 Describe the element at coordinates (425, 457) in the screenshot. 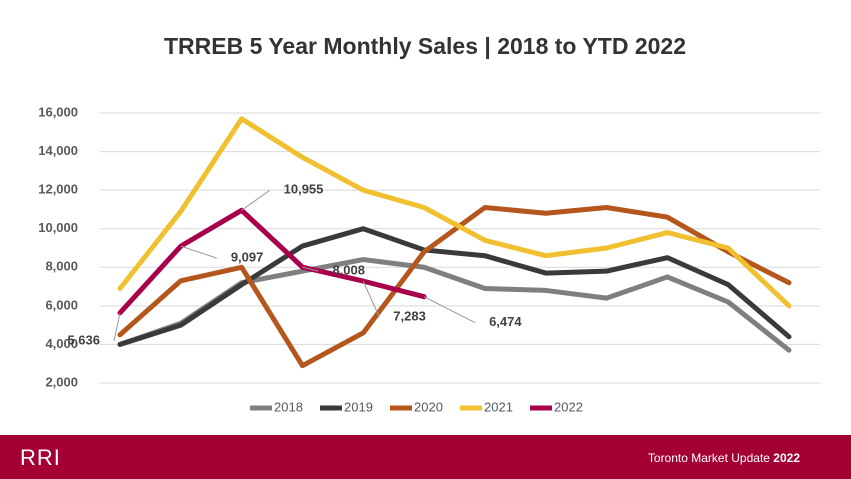

I see `footer-bar` at that location.